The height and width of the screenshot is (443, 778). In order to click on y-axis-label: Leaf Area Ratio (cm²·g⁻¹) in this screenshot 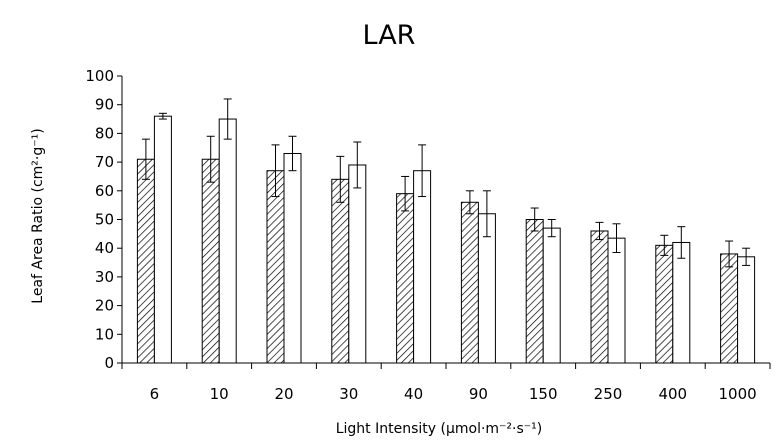, I will do `click(38, 215)`.